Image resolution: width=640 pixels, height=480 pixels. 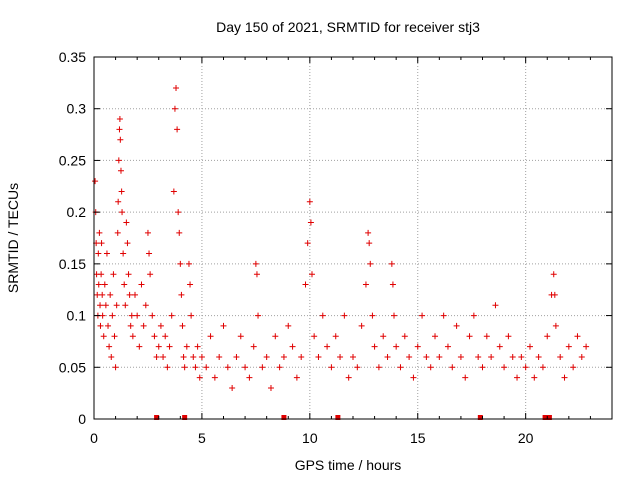 What do you see at coordinates (310, 438) in the screenshot?
I see `x-tick-label: 10` at bounding box center [310, 438].